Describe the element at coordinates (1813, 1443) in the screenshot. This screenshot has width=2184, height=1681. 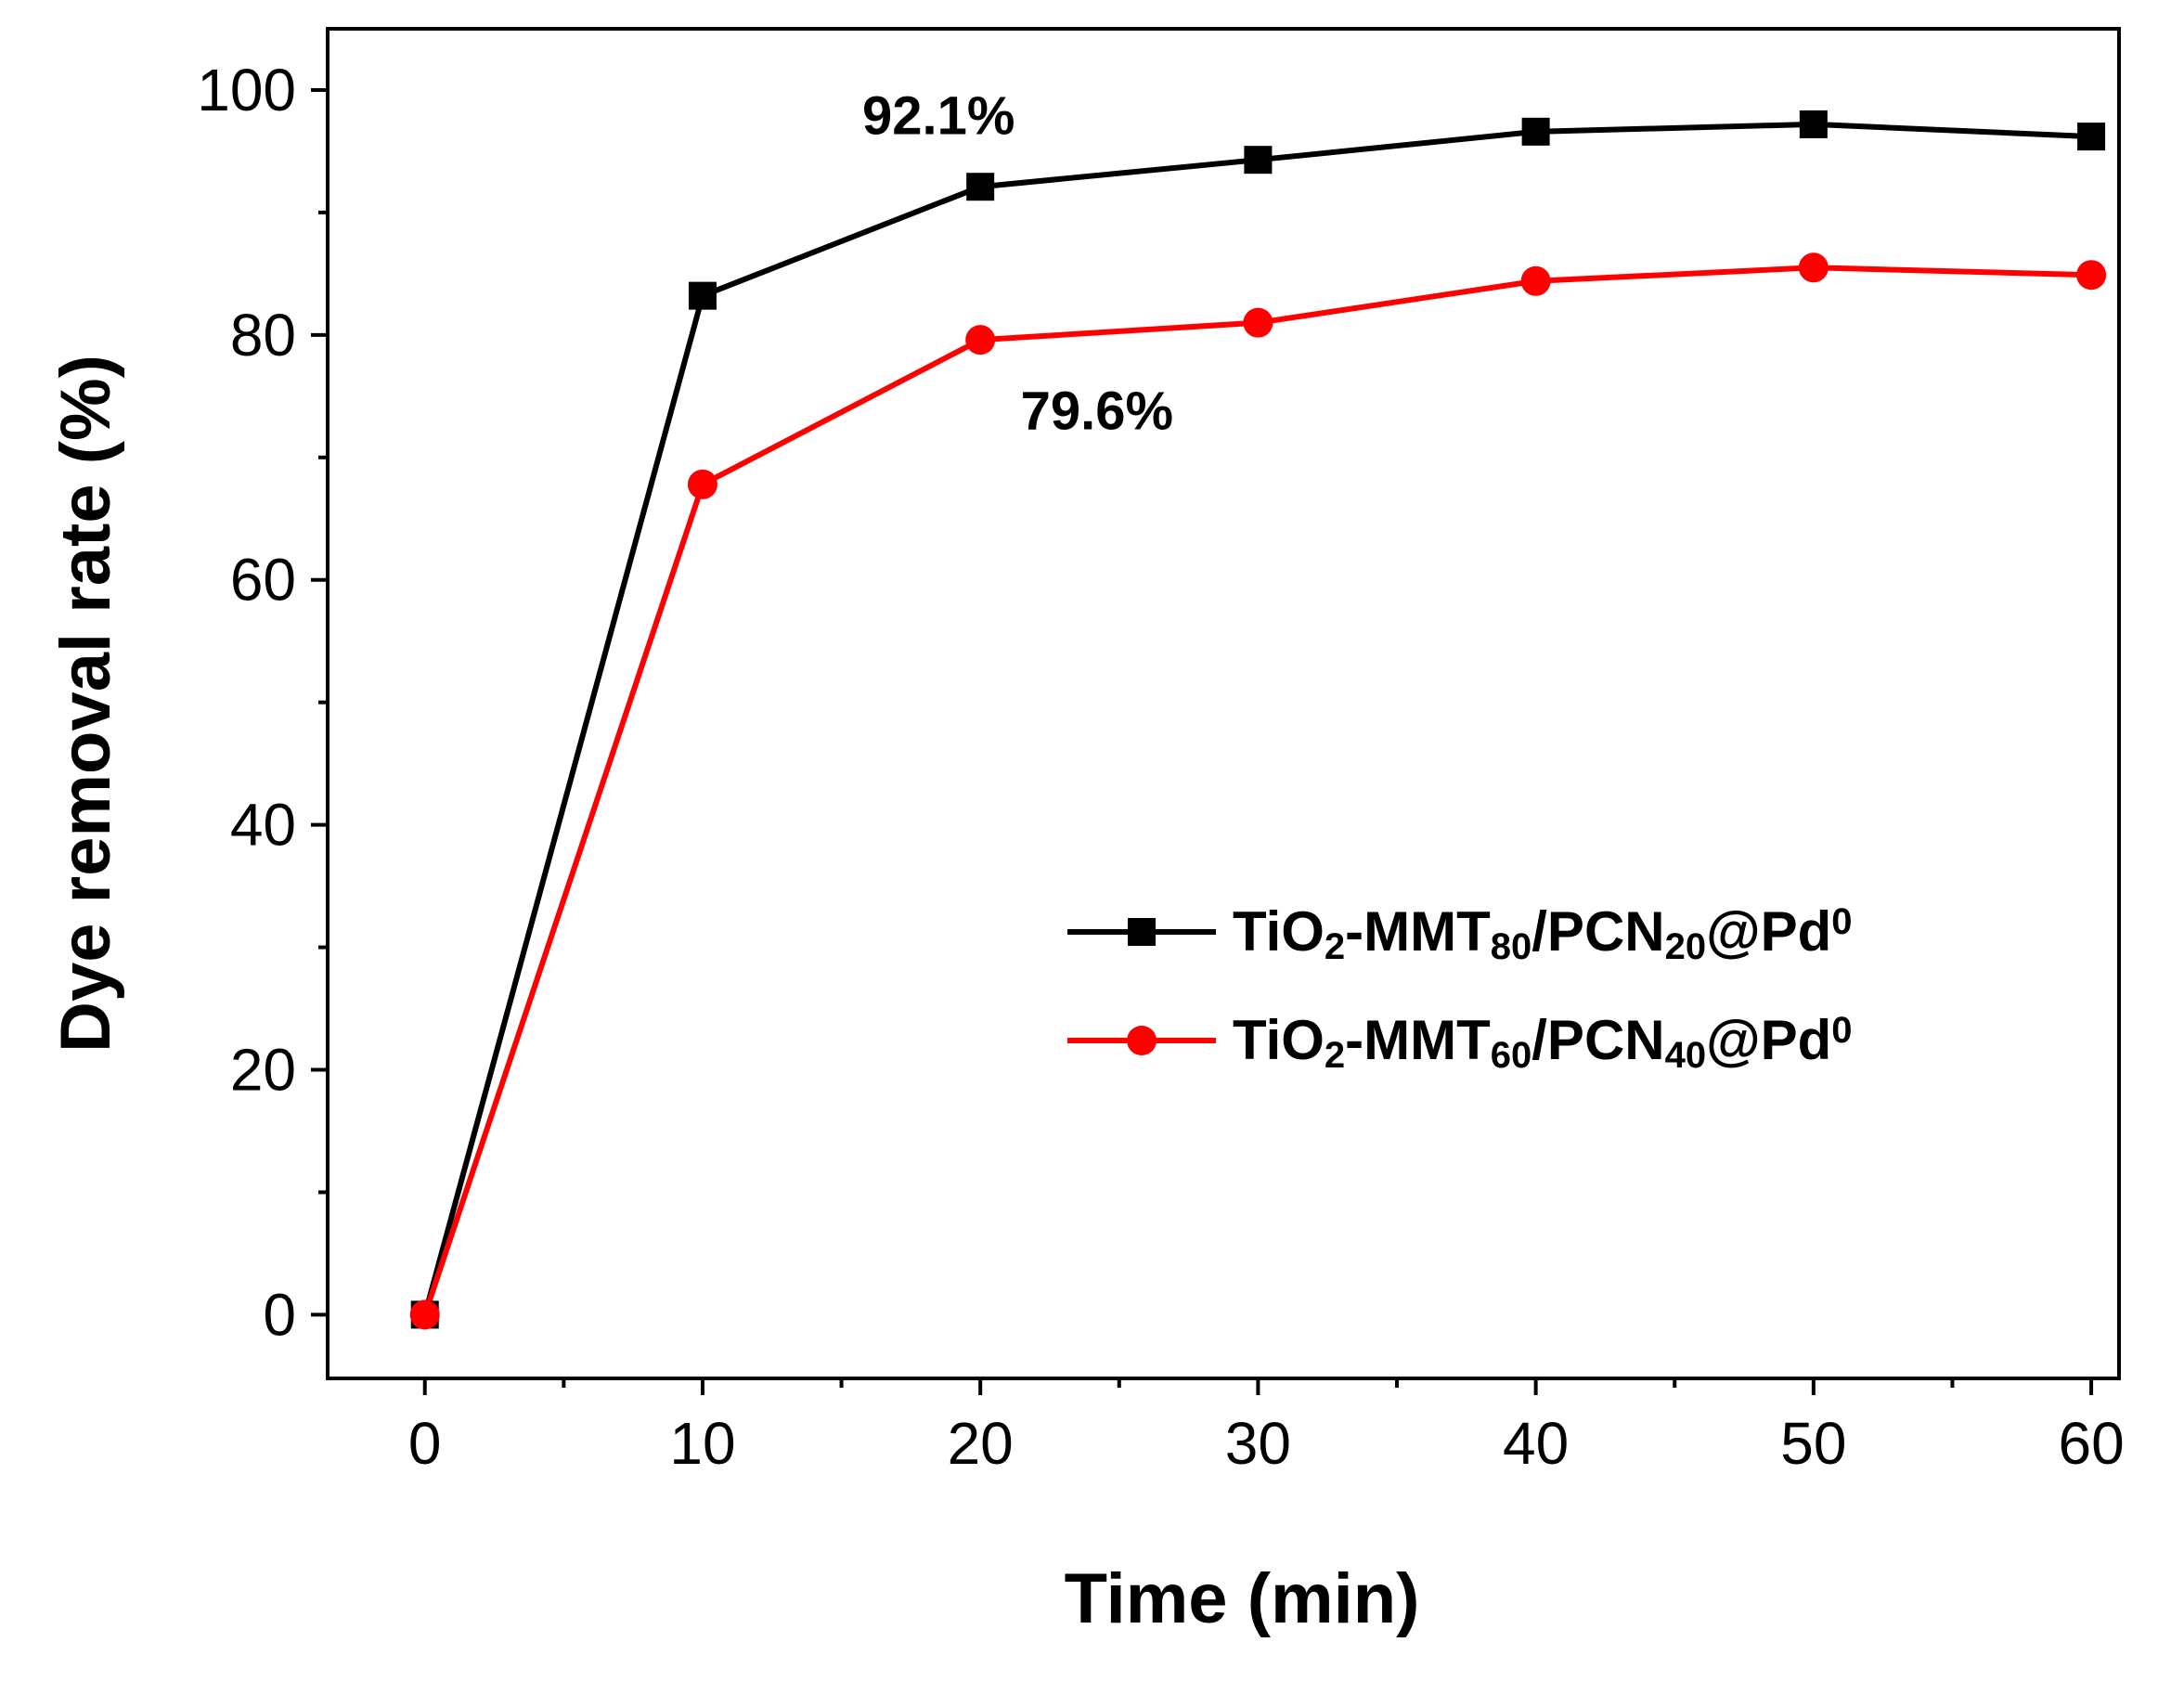
I see `x-tick-label: 50` at that location.